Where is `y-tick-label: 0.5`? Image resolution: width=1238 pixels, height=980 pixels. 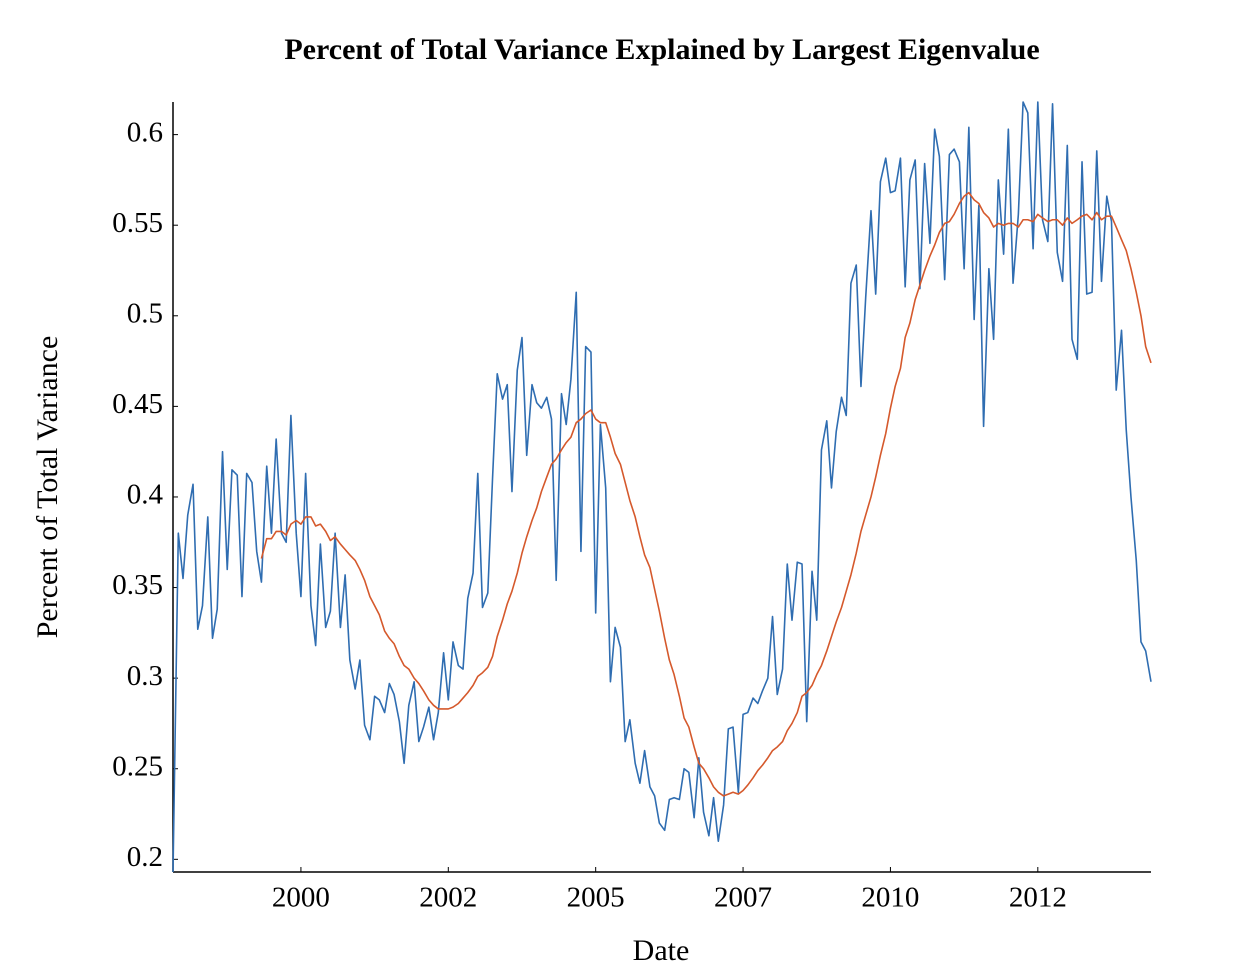
y-tick-label: 0.5 is located at coordinates (145, 313).